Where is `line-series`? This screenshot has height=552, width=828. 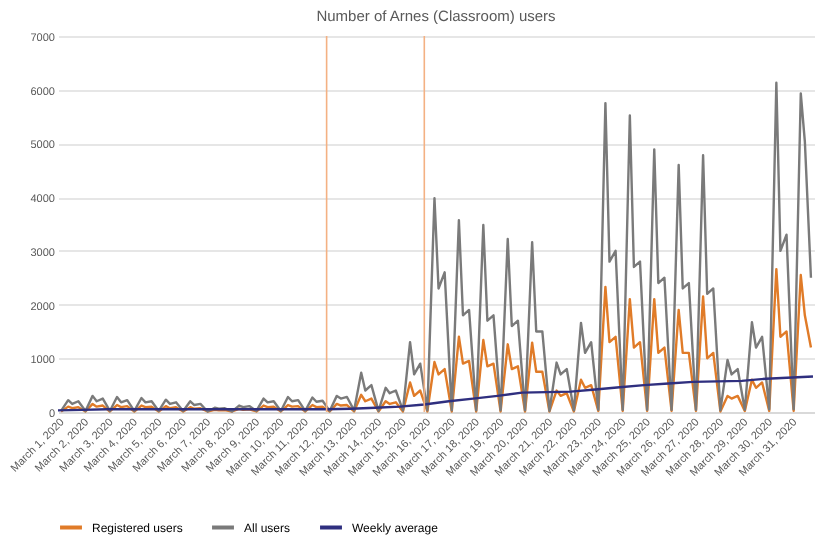 line-series is located at coordinates (435, 393).